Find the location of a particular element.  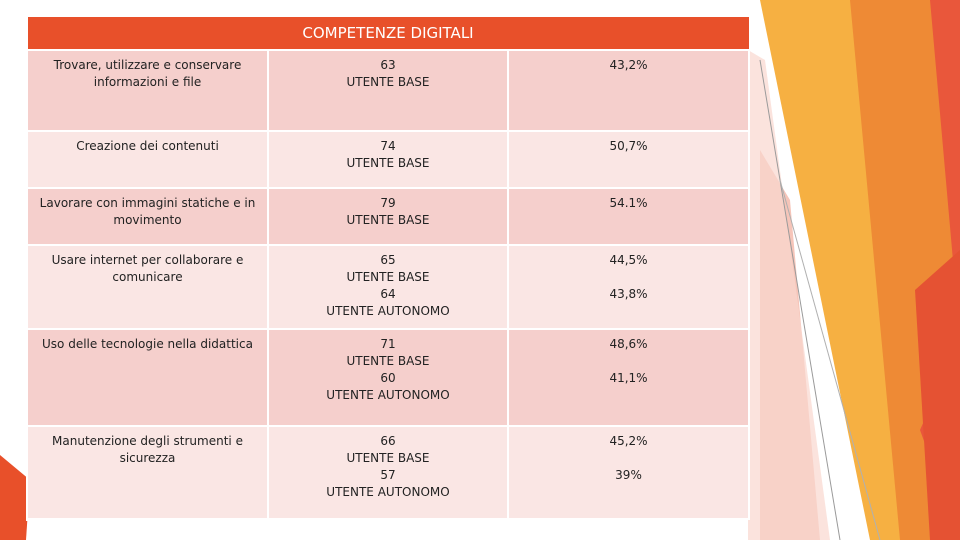

percent-value: 43,8% is located at coordinates (628, 294).